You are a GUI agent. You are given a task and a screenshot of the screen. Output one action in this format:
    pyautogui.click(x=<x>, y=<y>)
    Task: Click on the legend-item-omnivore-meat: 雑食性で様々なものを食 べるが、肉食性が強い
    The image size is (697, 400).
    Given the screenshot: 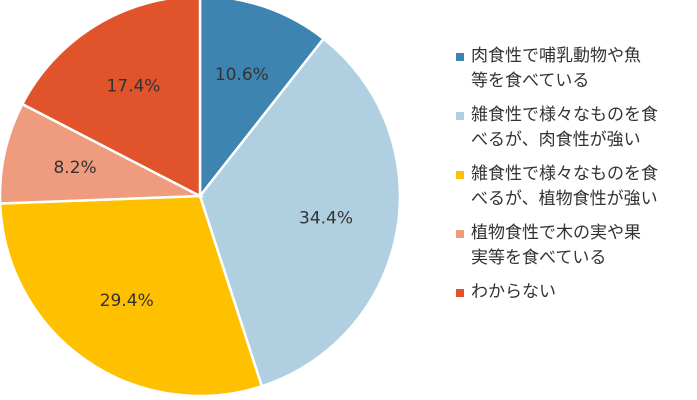 What is the action you would take?
    pyautogui.click(x=576, y=128)
    